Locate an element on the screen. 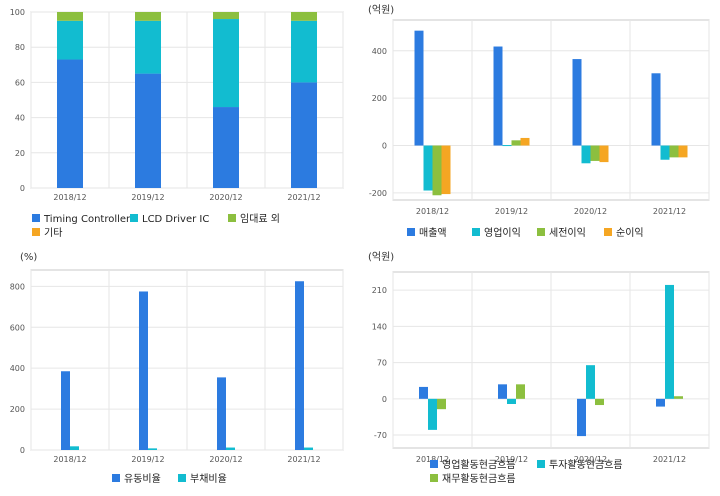 This screenshot has width=720, height=496. bar-profit-s2-c0 is located at coordinates (437, 170).